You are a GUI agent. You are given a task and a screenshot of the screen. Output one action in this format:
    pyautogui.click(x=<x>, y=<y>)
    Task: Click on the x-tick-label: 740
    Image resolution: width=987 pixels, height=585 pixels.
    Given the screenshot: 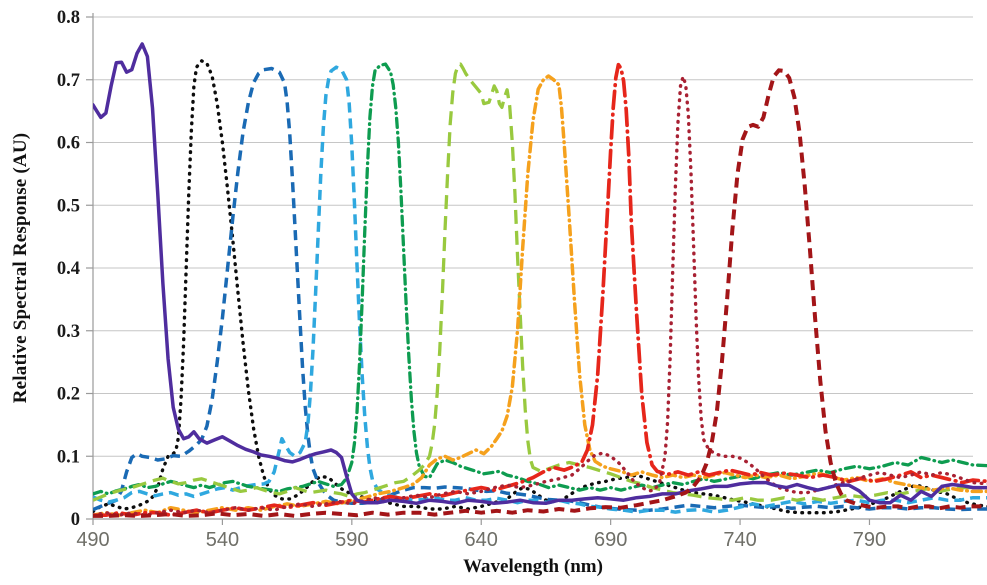 What is the action you would take?
    pyautogui.click(x=739, y=540)
    